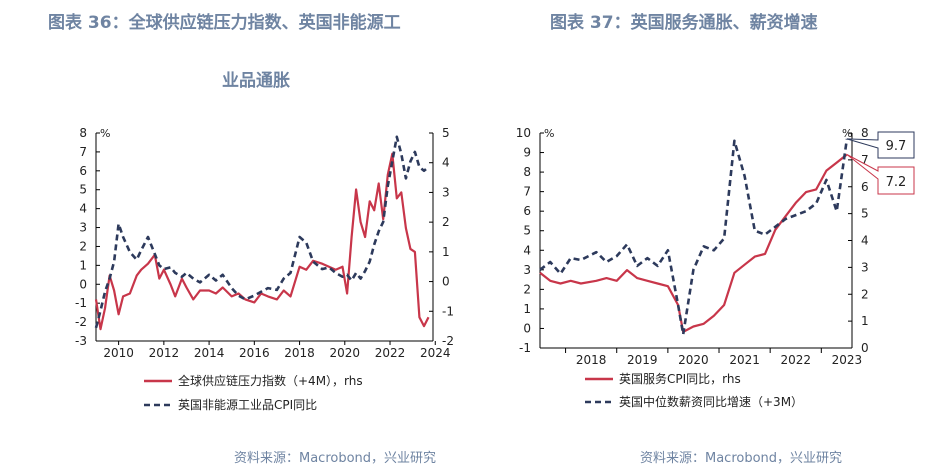 This screenshot has width=941, height=472. What do you see at coordinates (224, 23) in the screenshot?
I see `left-chart-title-line1: 图表 36：全球供应链压力指数、英国非能源工` at bounding box center [224, 23].